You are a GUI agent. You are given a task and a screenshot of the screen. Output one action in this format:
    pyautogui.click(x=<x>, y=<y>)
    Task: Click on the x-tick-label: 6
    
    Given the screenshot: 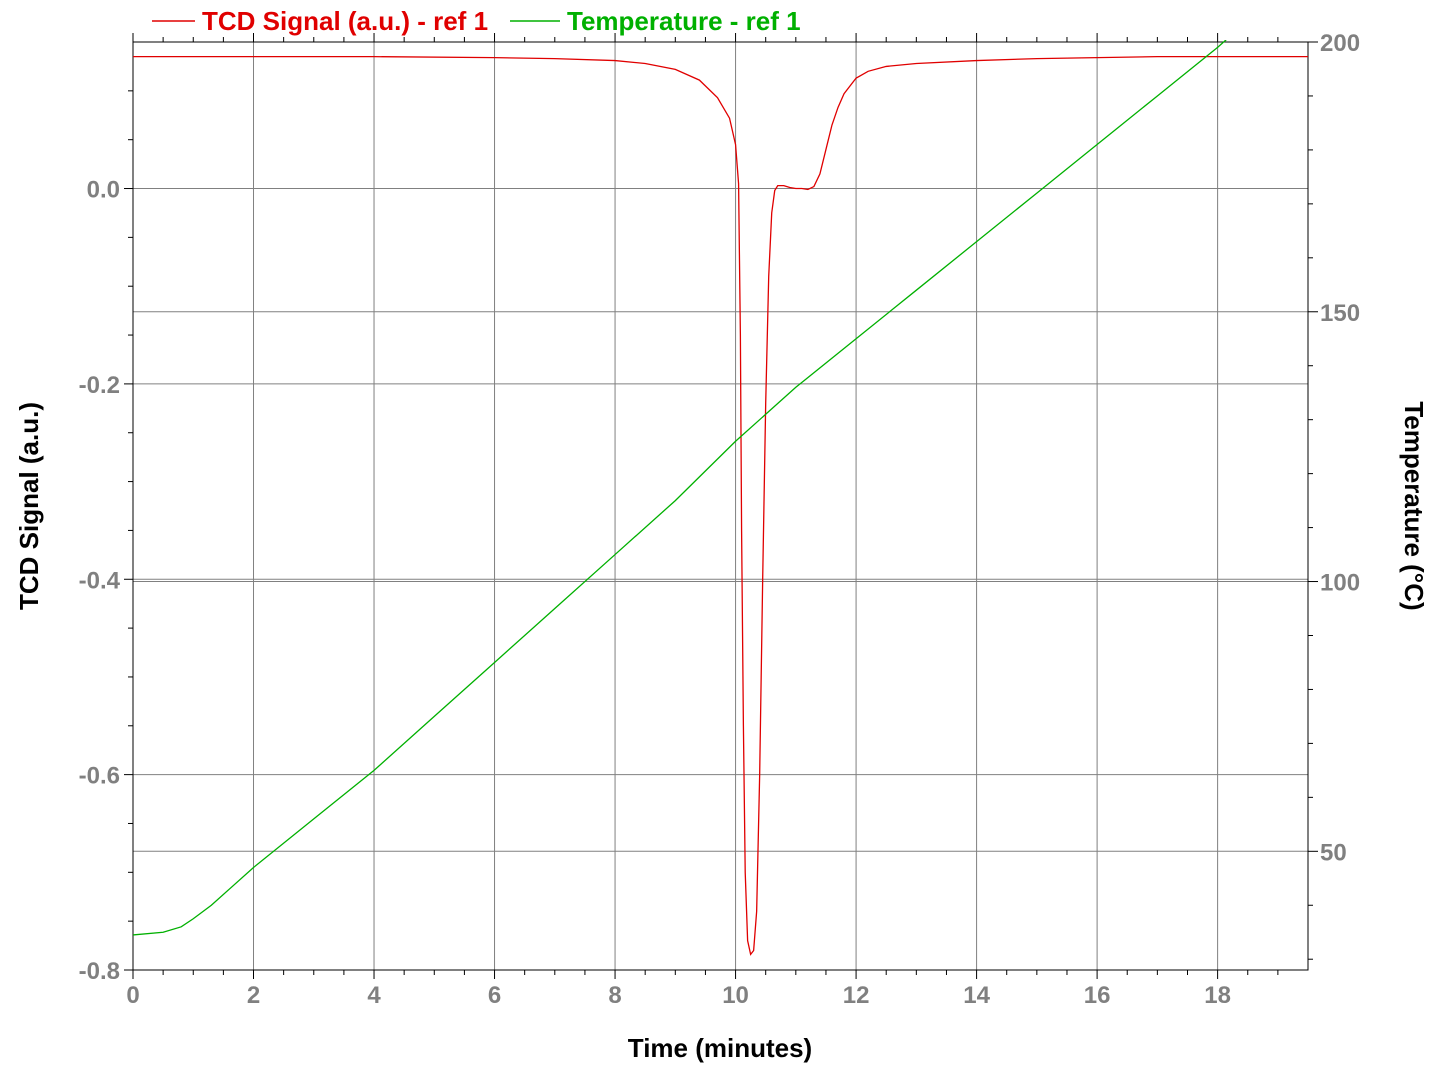 What is the action you would take?
    pyautogui.click(x=494, y=995)
    